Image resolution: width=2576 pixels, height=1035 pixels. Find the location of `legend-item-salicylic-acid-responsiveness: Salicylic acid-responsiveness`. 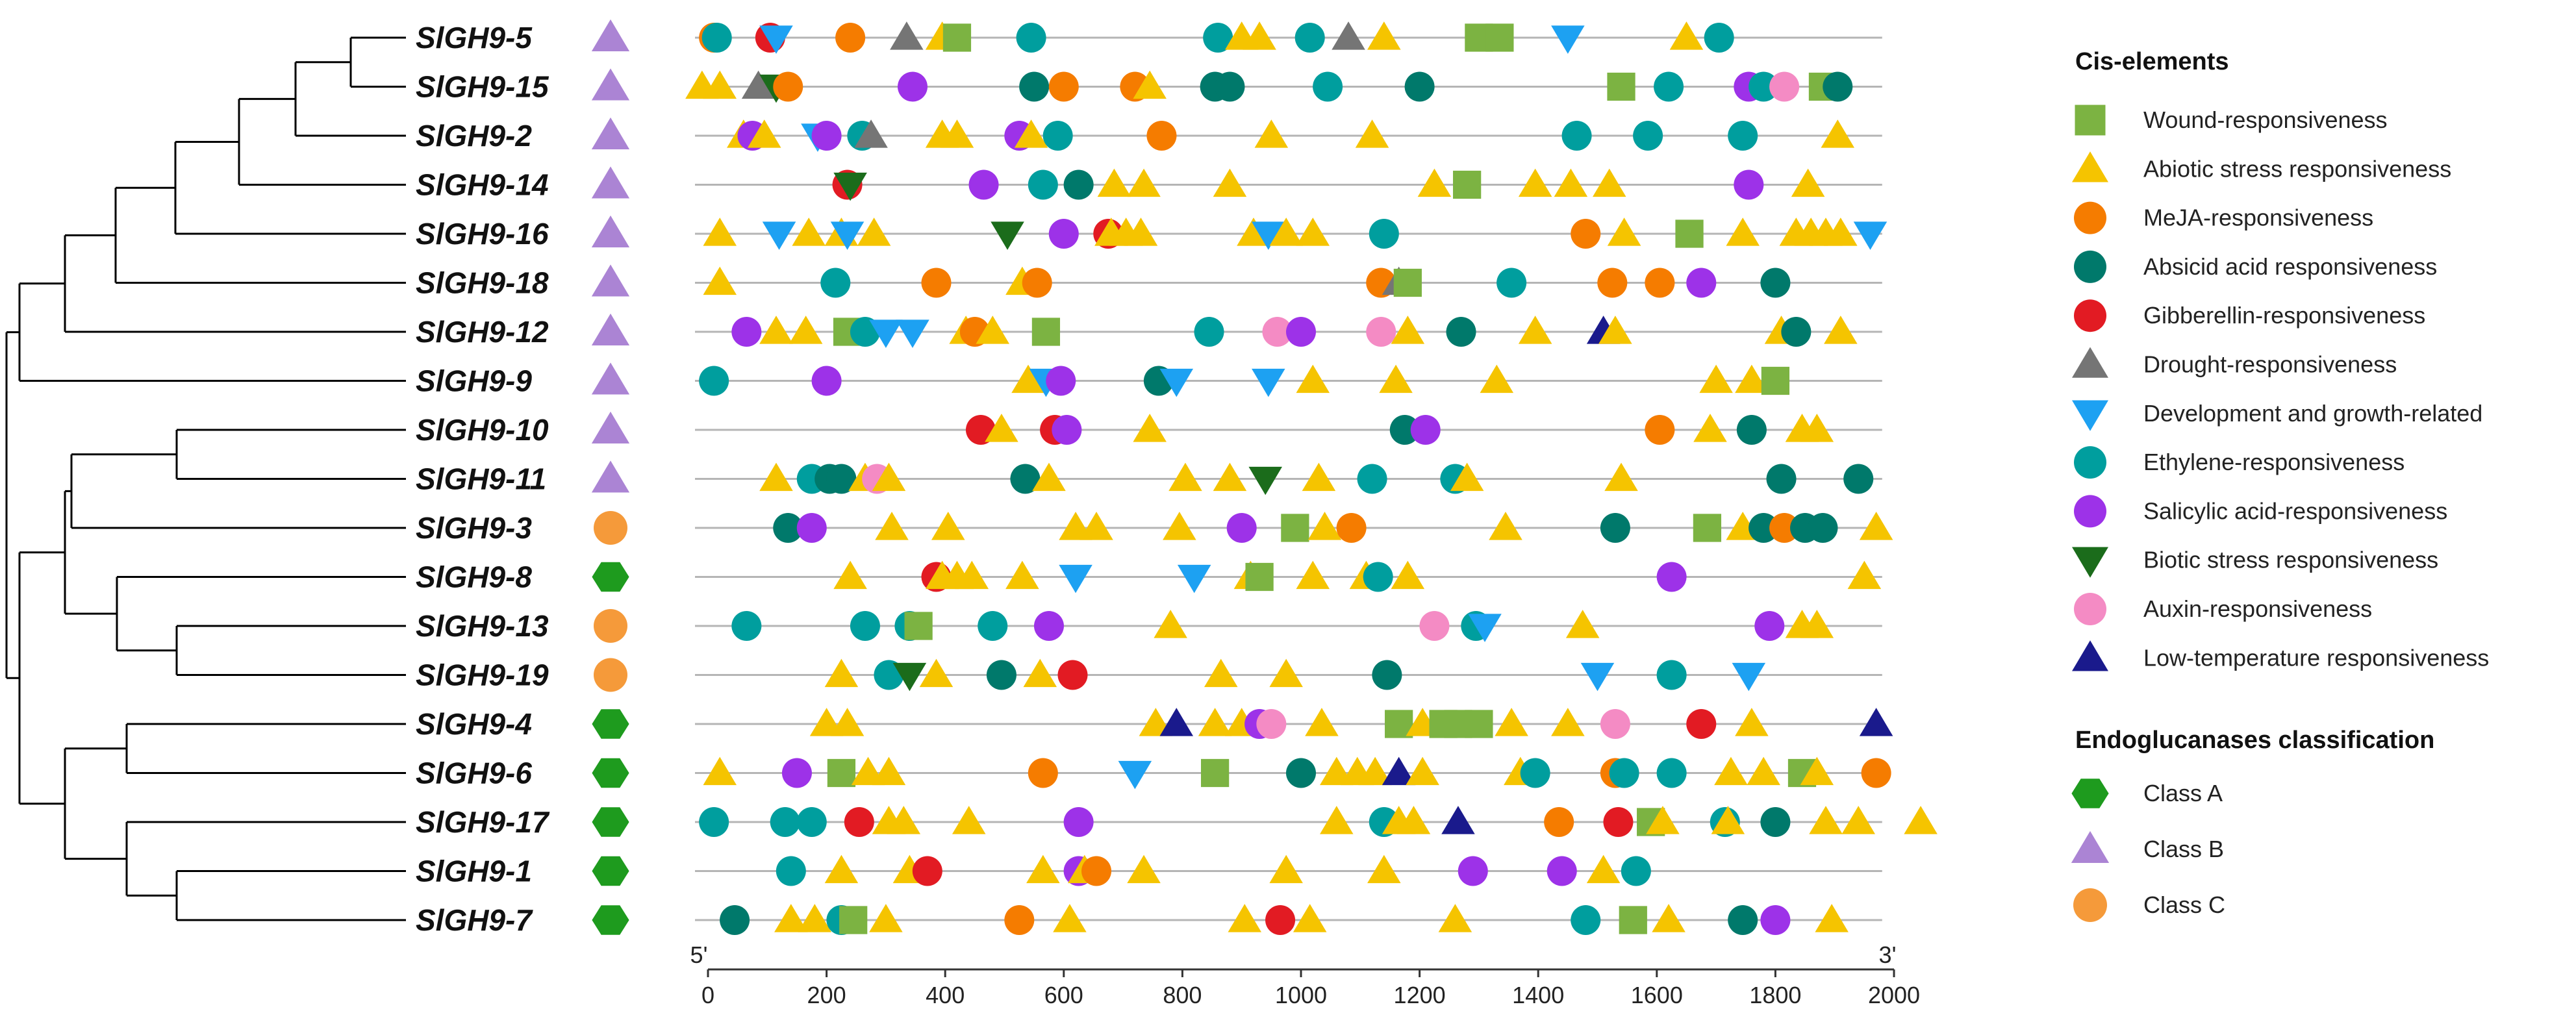

legend-item-salicylic-acid-responsiveness: Salicylic acid-responsiveness is located at coordinates (2260, 512).